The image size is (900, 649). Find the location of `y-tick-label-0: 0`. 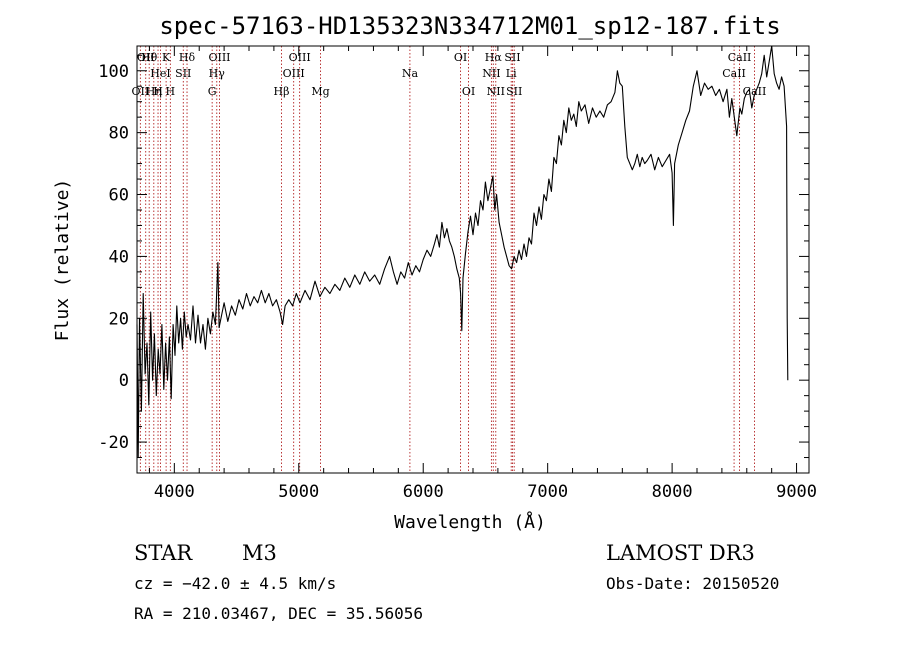

y-tick-label-0: 0 is located at coordinates (124, 381).